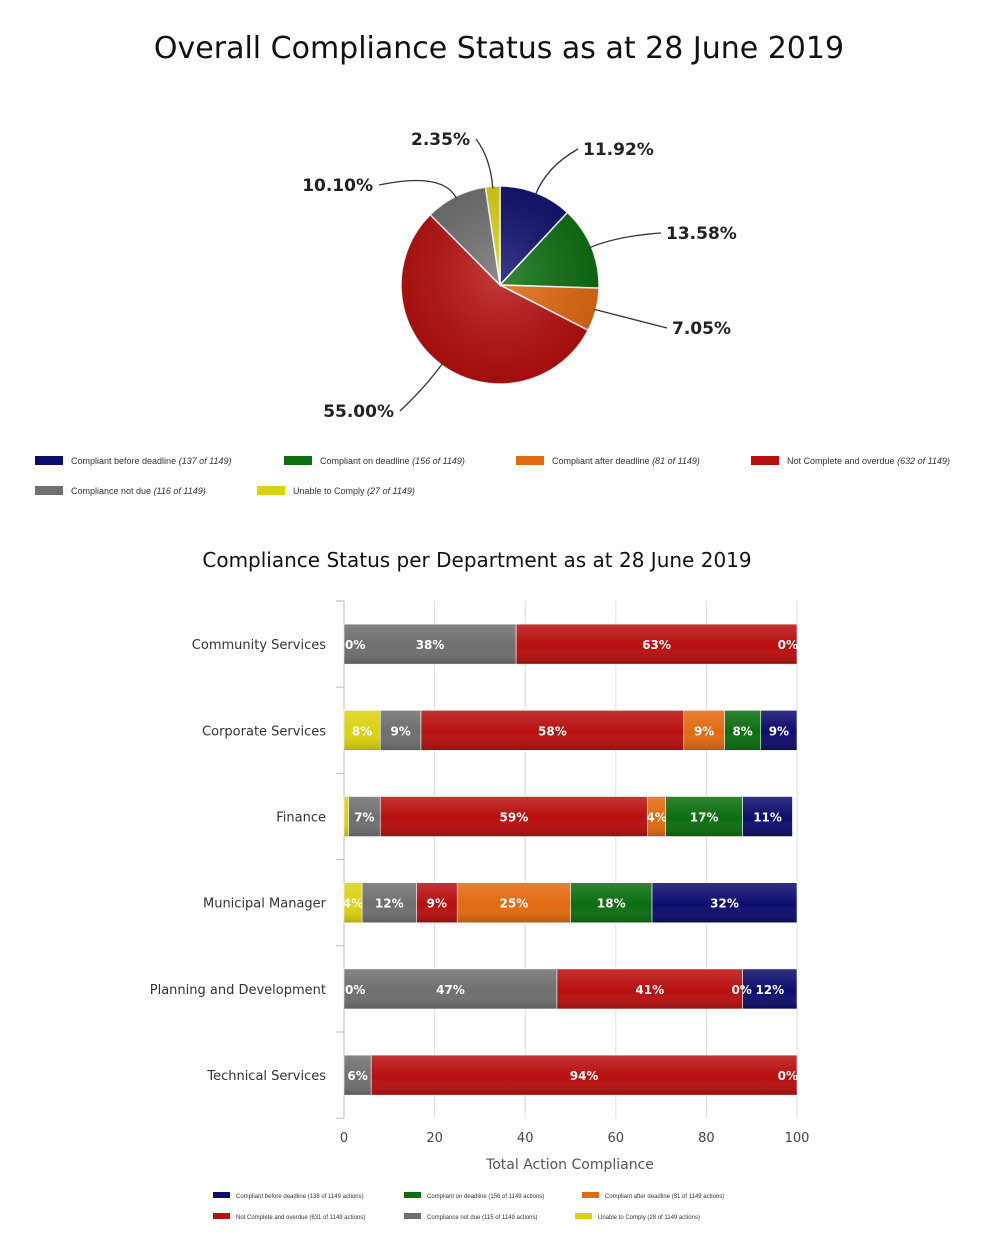 This screenshot has height=1250, width=1000. I want to click on pie-labels: 11.92% 13.58% 7.05% 55.00% 10.10% 2.35%, so click(519, 276).